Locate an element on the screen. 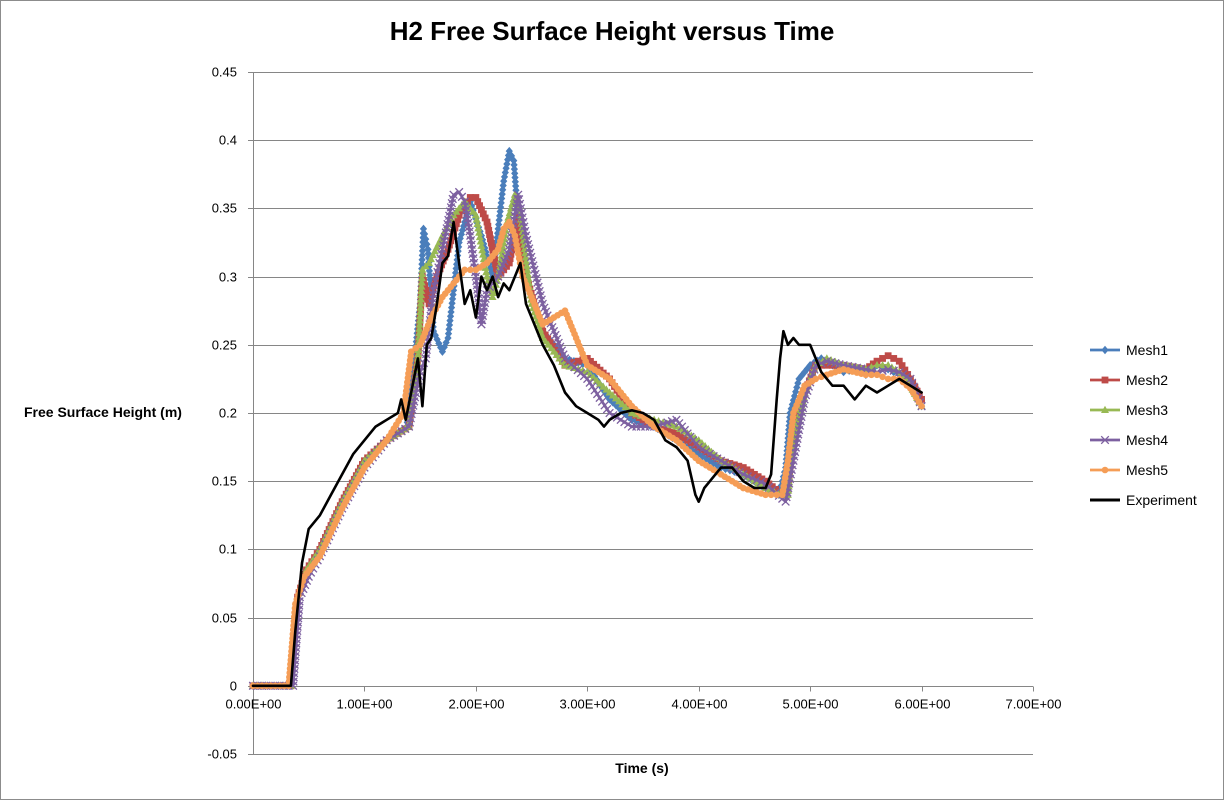 Image resolution: width=1224 pixels, height=800 pixels. legend-item-mesh1: Mesh1 is located at coordinates (1129, 350).